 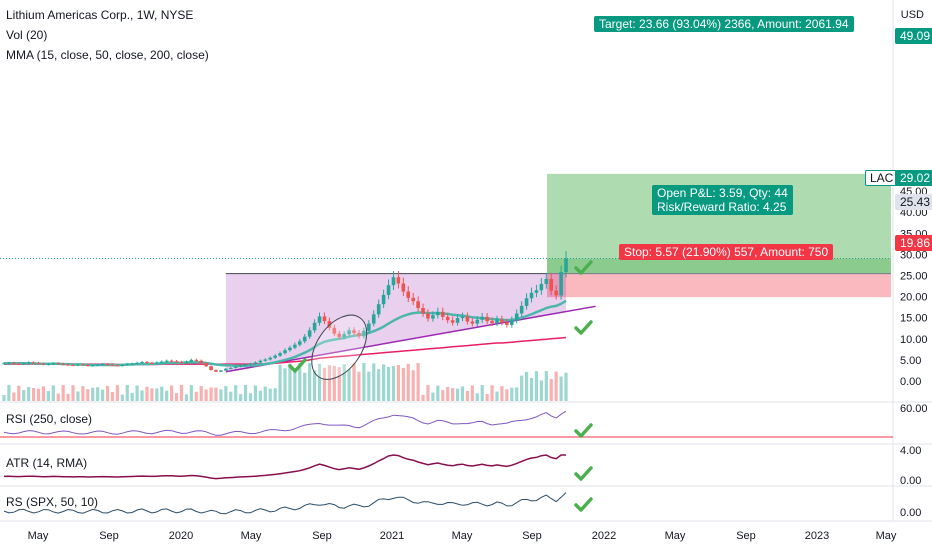 I want to click on legend-volume: Vol (20), so click(x=27, y=35).